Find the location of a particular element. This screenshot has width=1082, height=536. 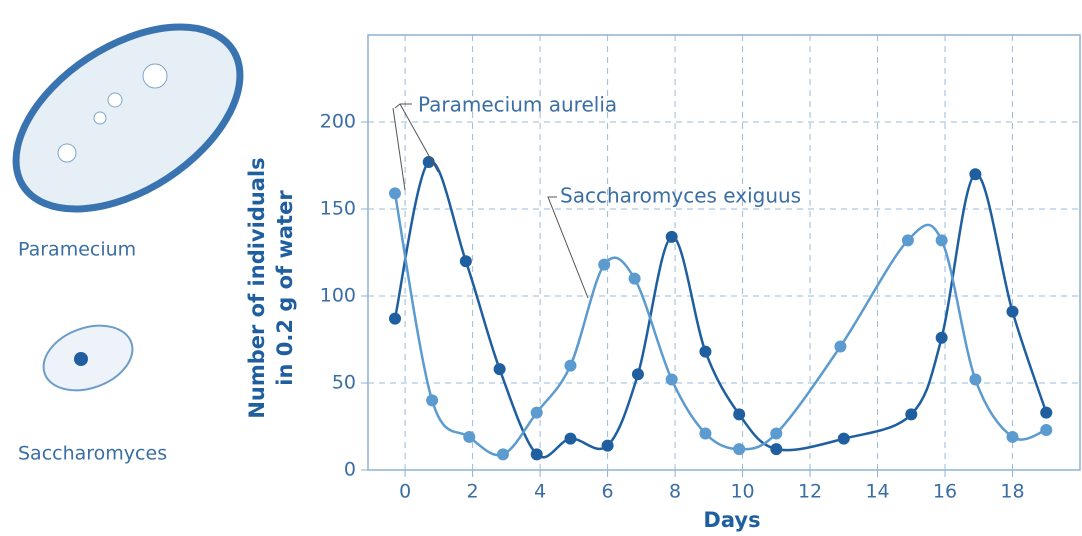

saccharomyces-illustration is located at coordinates (88, 358).